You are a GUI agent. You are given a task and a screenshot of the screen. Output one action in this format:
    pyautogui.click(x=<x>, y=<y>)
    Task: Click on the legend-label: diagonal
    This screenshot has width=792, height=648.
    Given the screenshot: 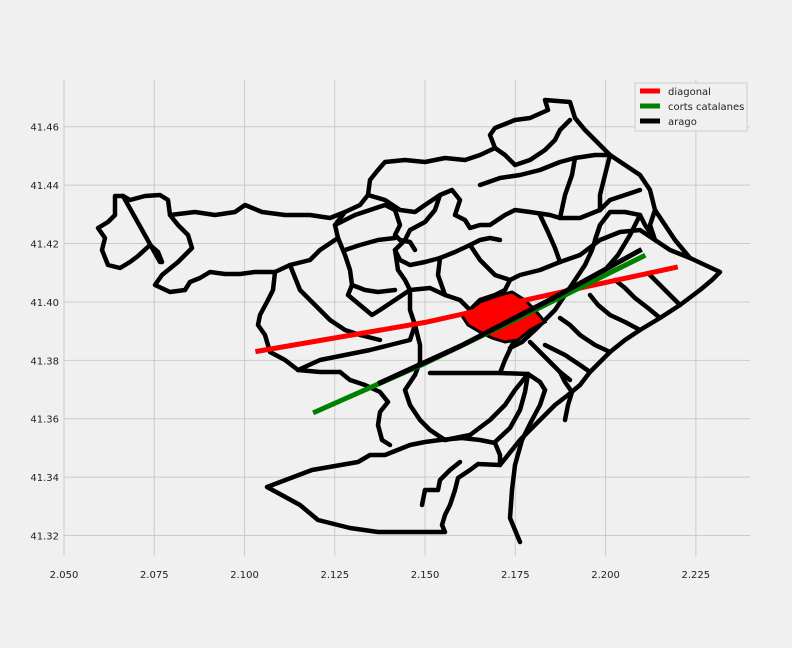 What is the action you would take?
    pyautogui.click(x=689, y=92)
    